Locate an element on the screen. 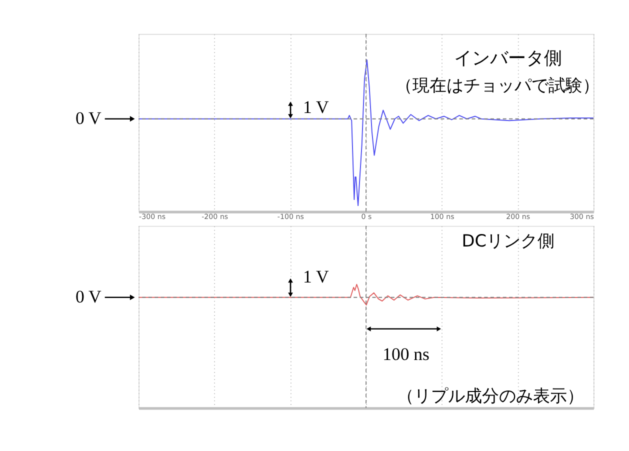 This screenshot has height=451, width=629. x-tick-label: -300 ns is located at coordinates (152, 217).